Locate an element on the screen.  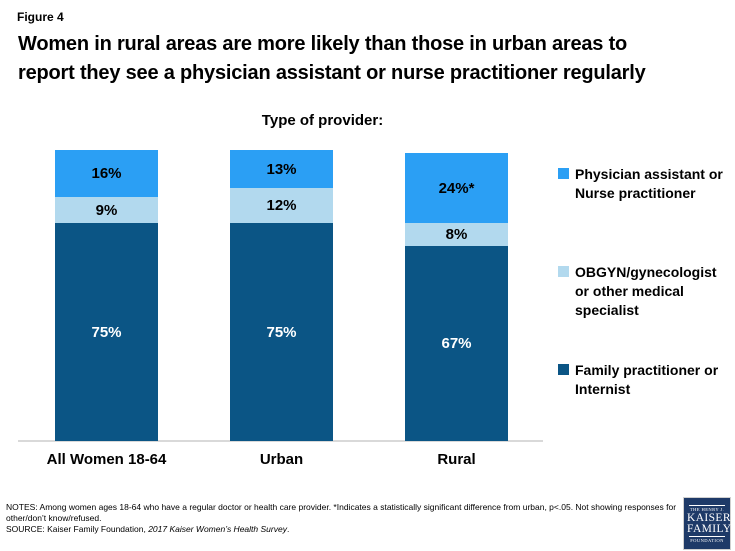
chart-title: Type of provider: is located at coordinates (322, 120).